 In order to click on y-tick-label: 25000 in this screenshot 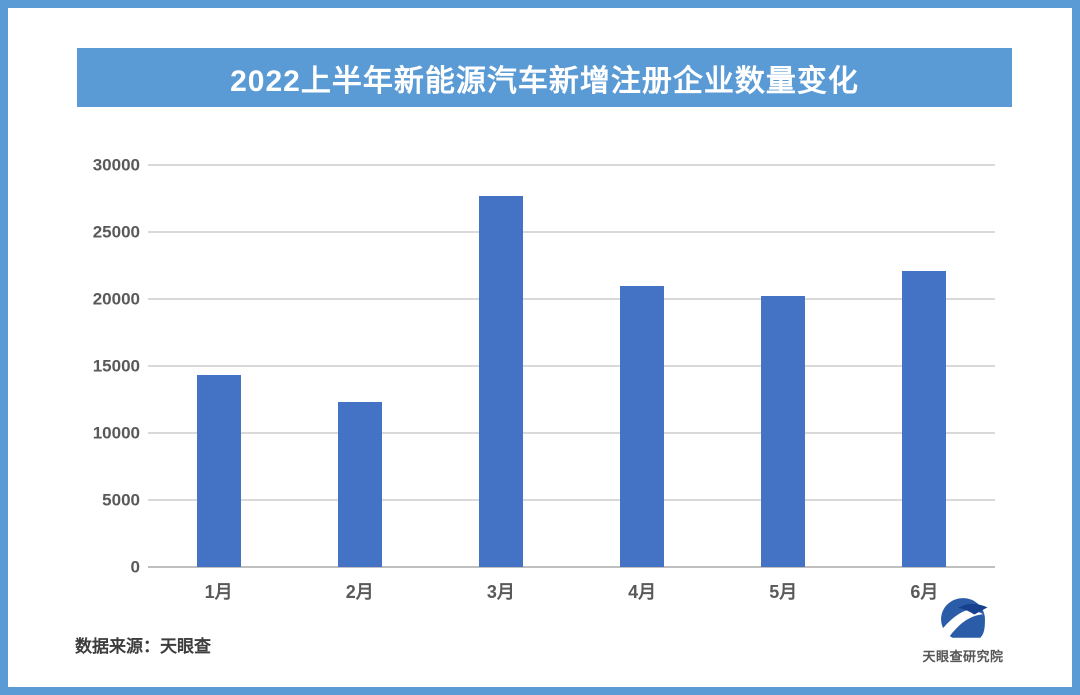, I will do `click(116, 232)`.